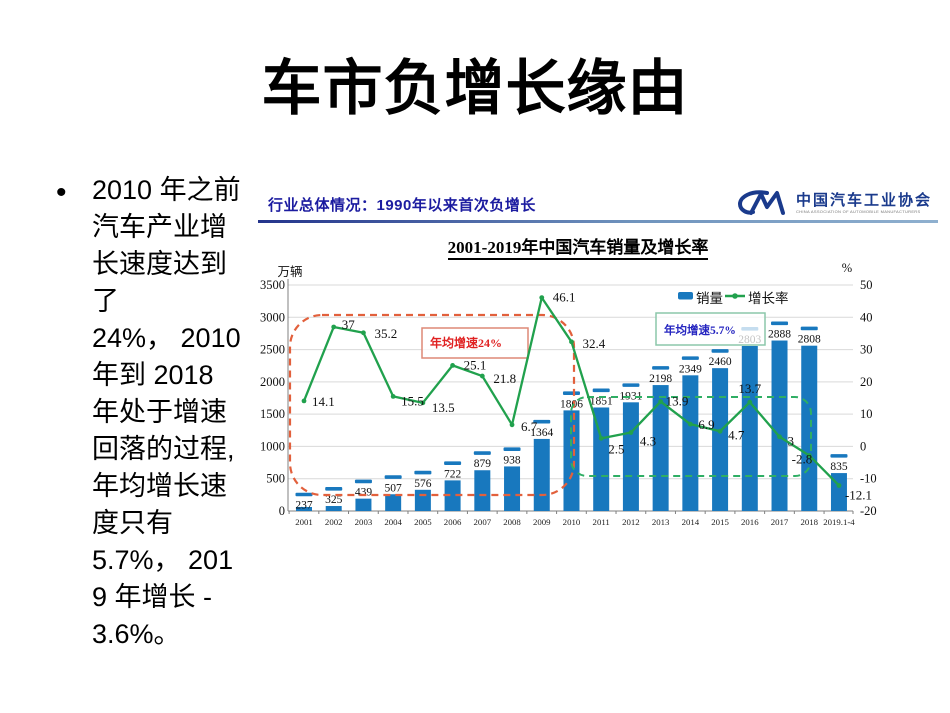 This screenshot has height=713, width=950. I want to click on bar-2003, so click(363, 504).